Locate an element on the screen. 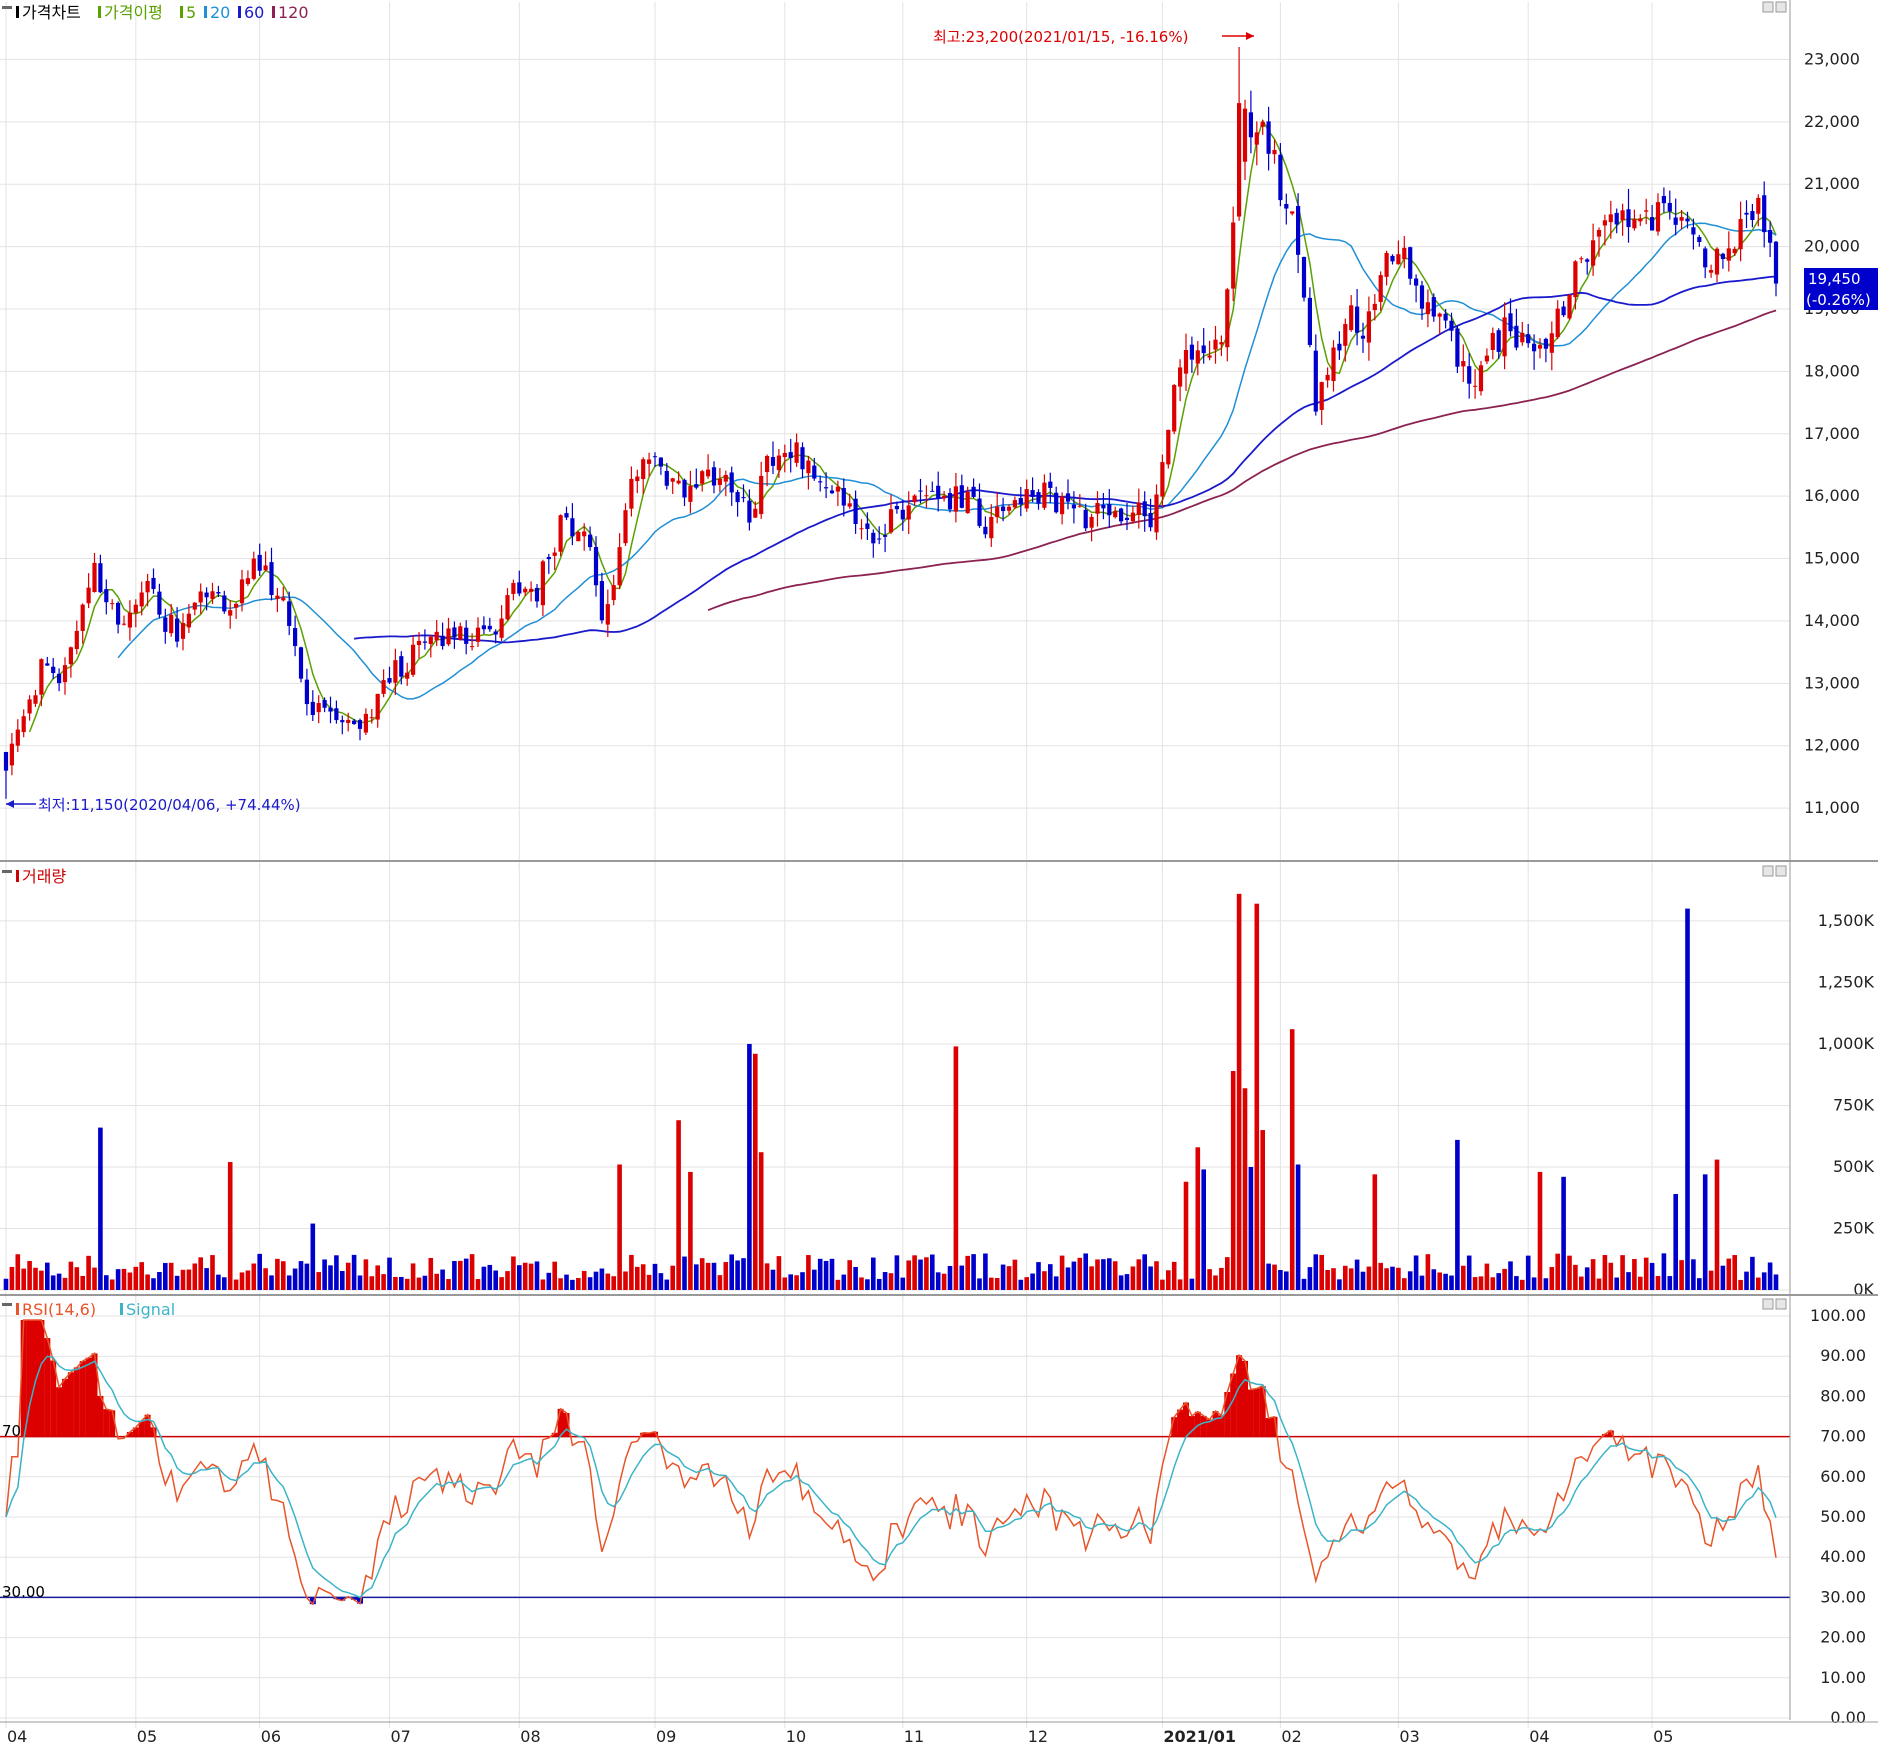 The width and height of the screenshot is (1878, 1748). rsi-panel-controls is located at coordinates (1774, 1304).